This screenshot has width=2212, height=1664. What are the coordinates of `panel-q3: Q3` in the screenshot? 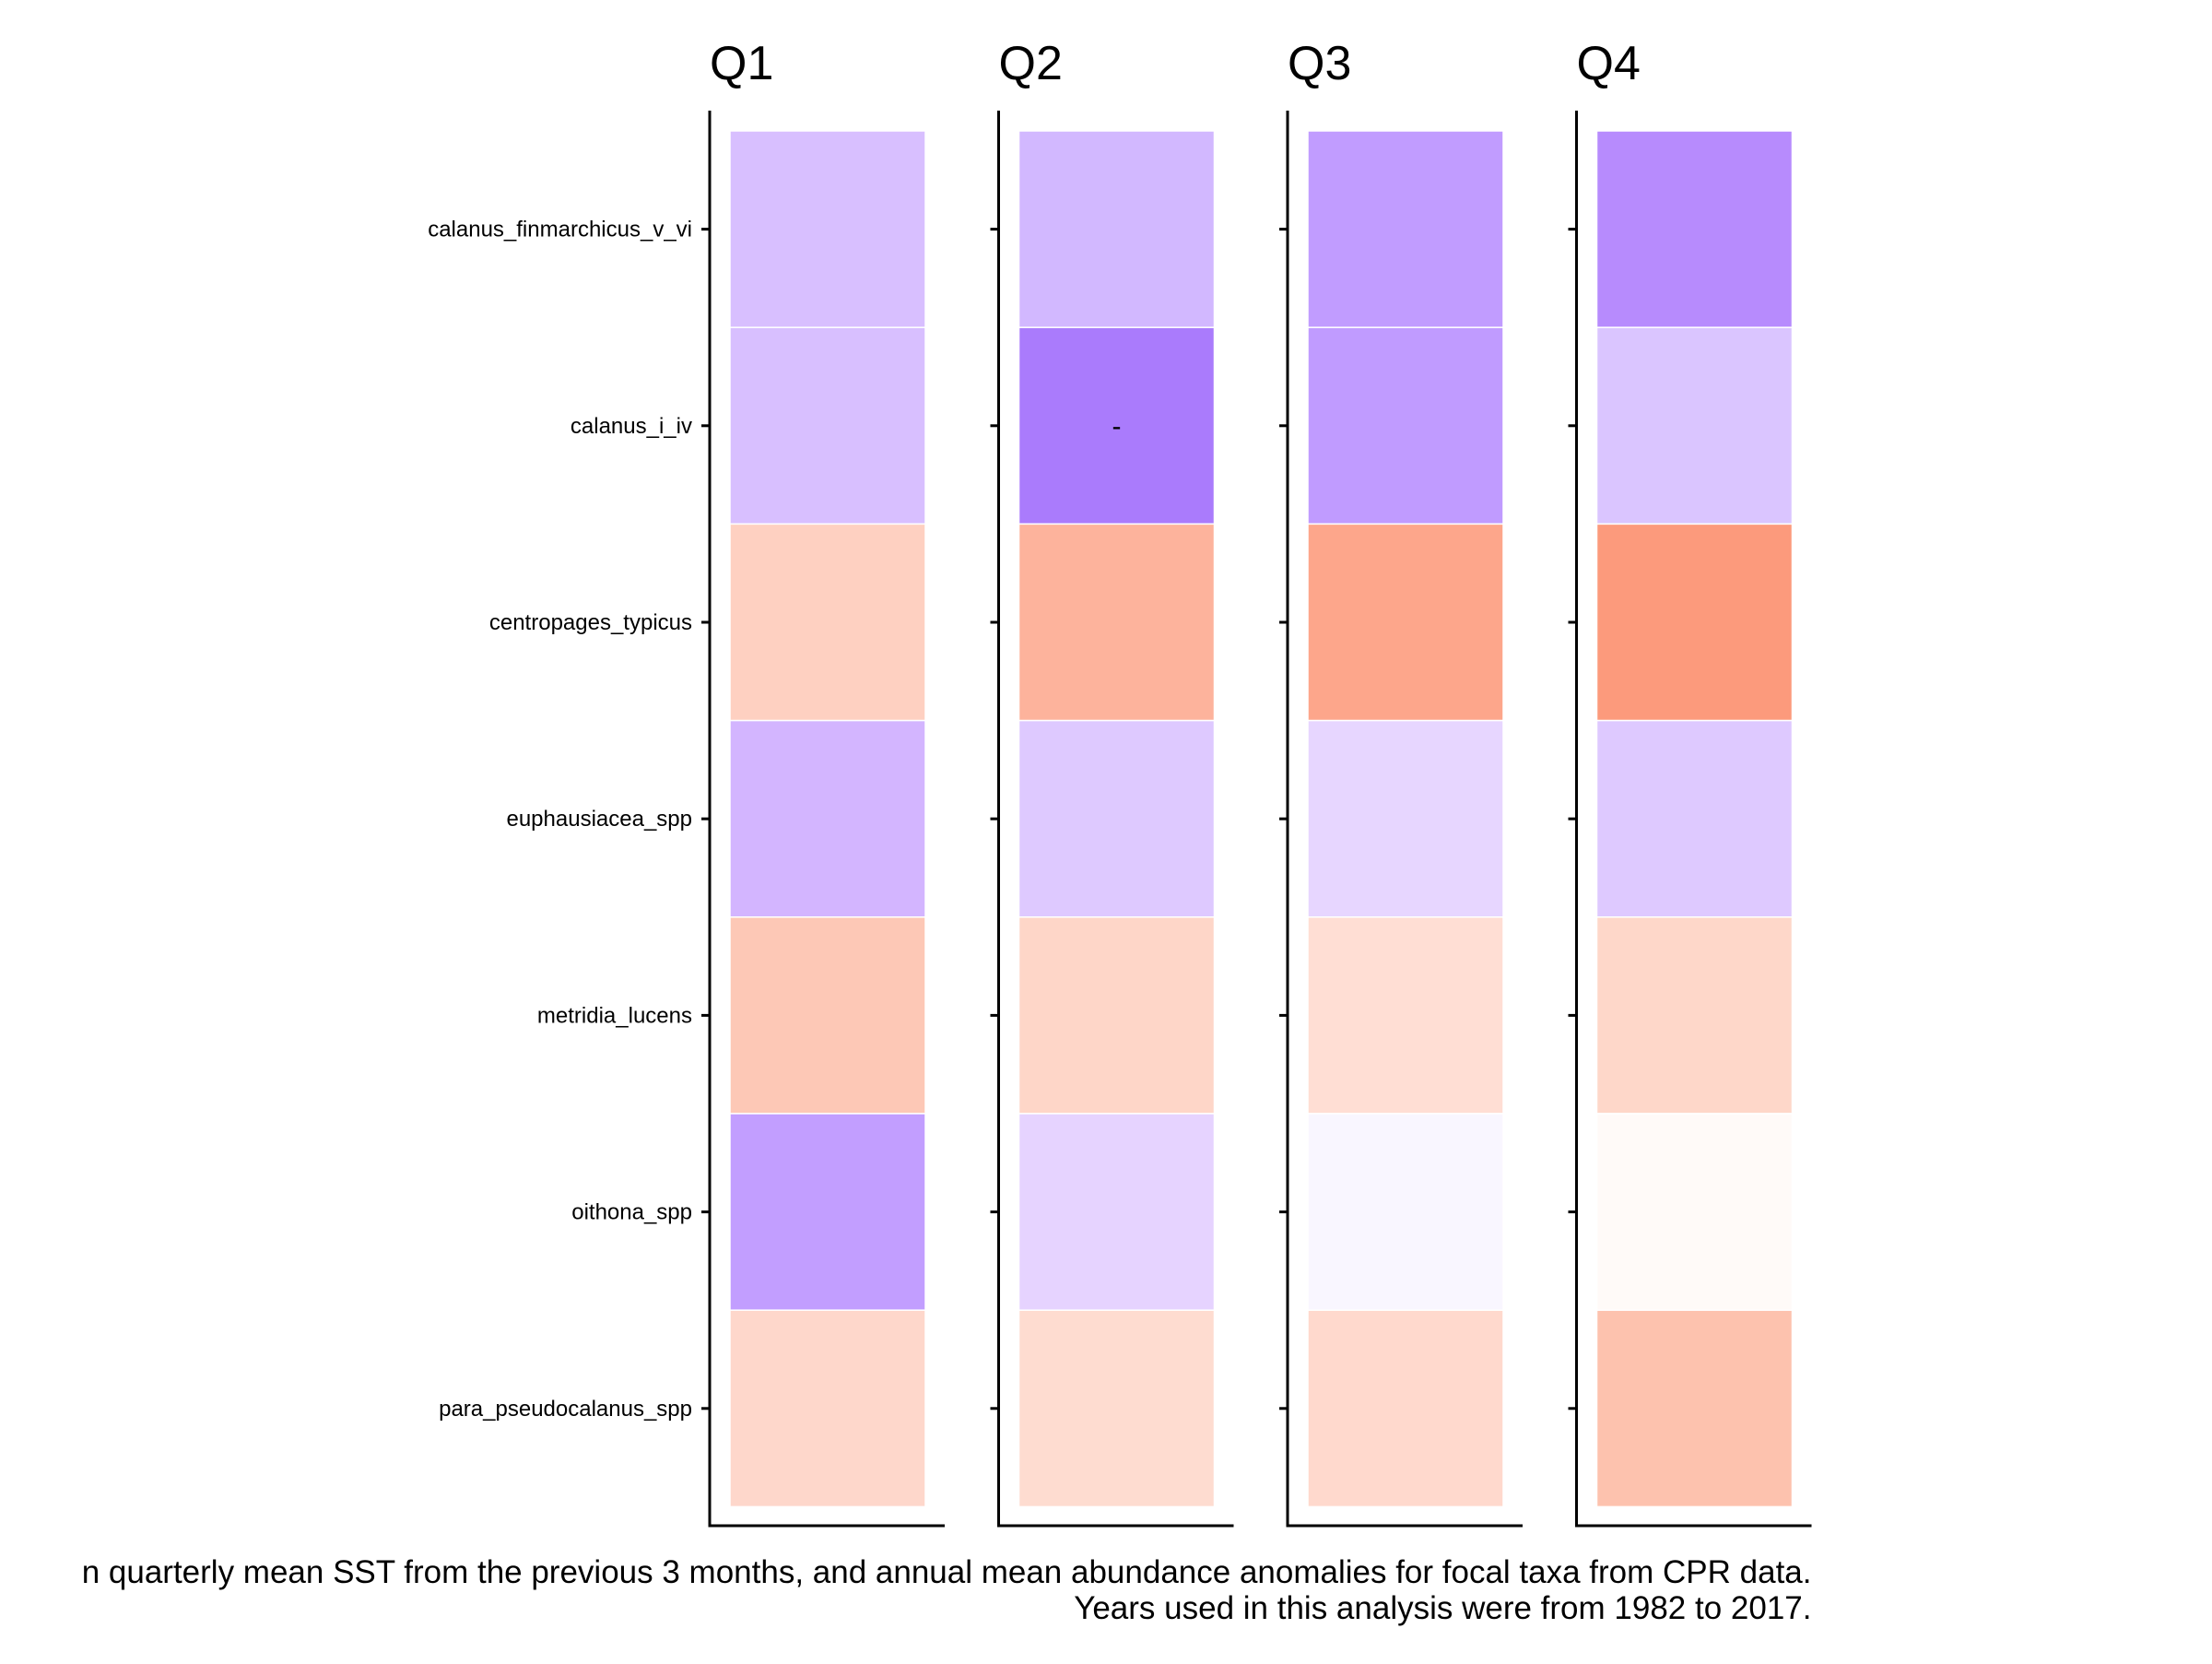 It's located at (1401, 782).